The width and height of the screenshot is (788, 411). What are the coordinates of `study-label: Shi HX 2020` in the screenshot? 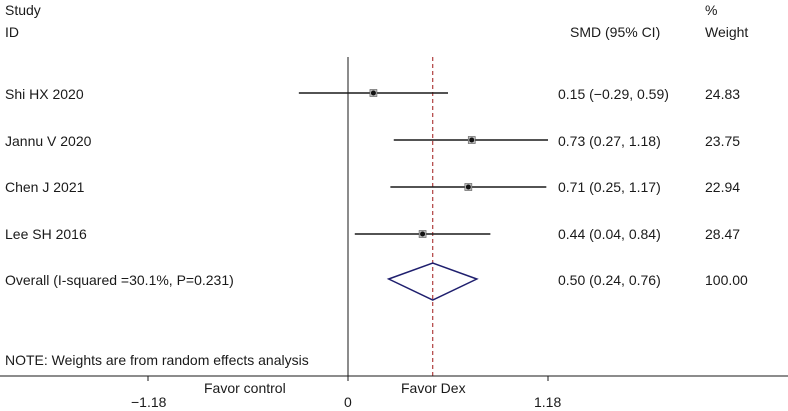 It's located at (44, 94).